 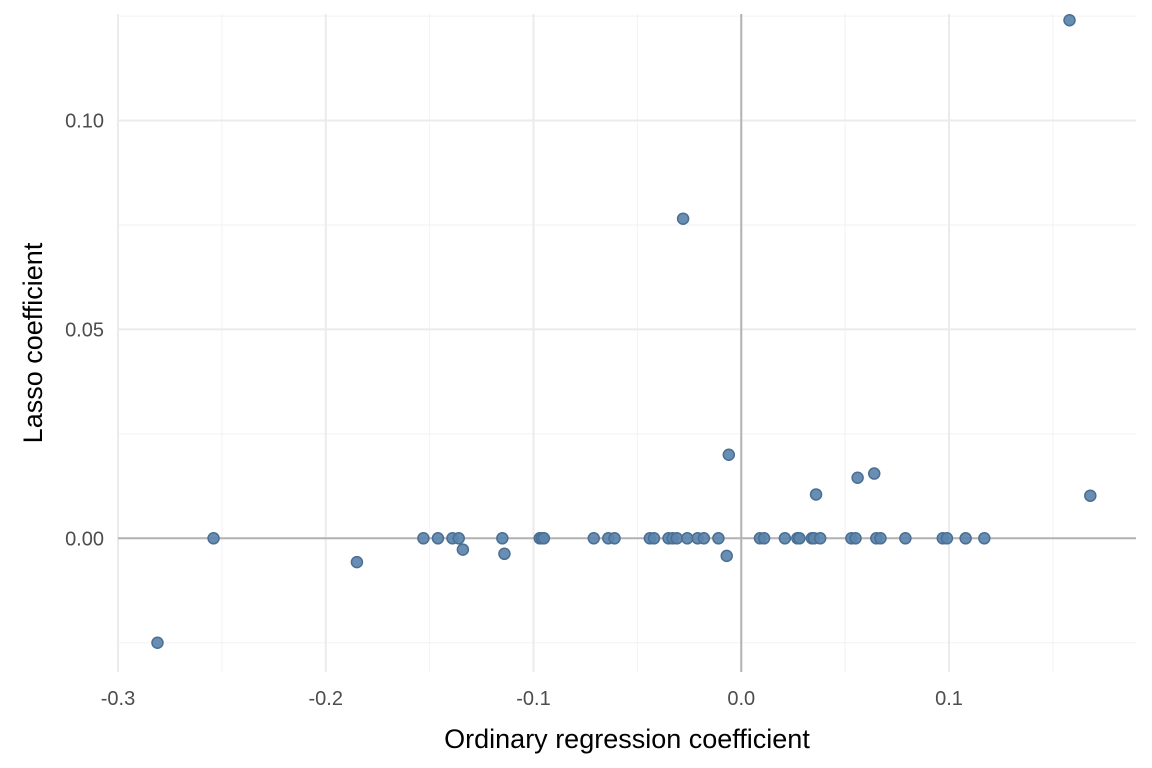 What do you see at coordinates (33, 342) in the screenshot?
I see `y-axis-title: Lasso coefficient` at bounding box center [33, 342].